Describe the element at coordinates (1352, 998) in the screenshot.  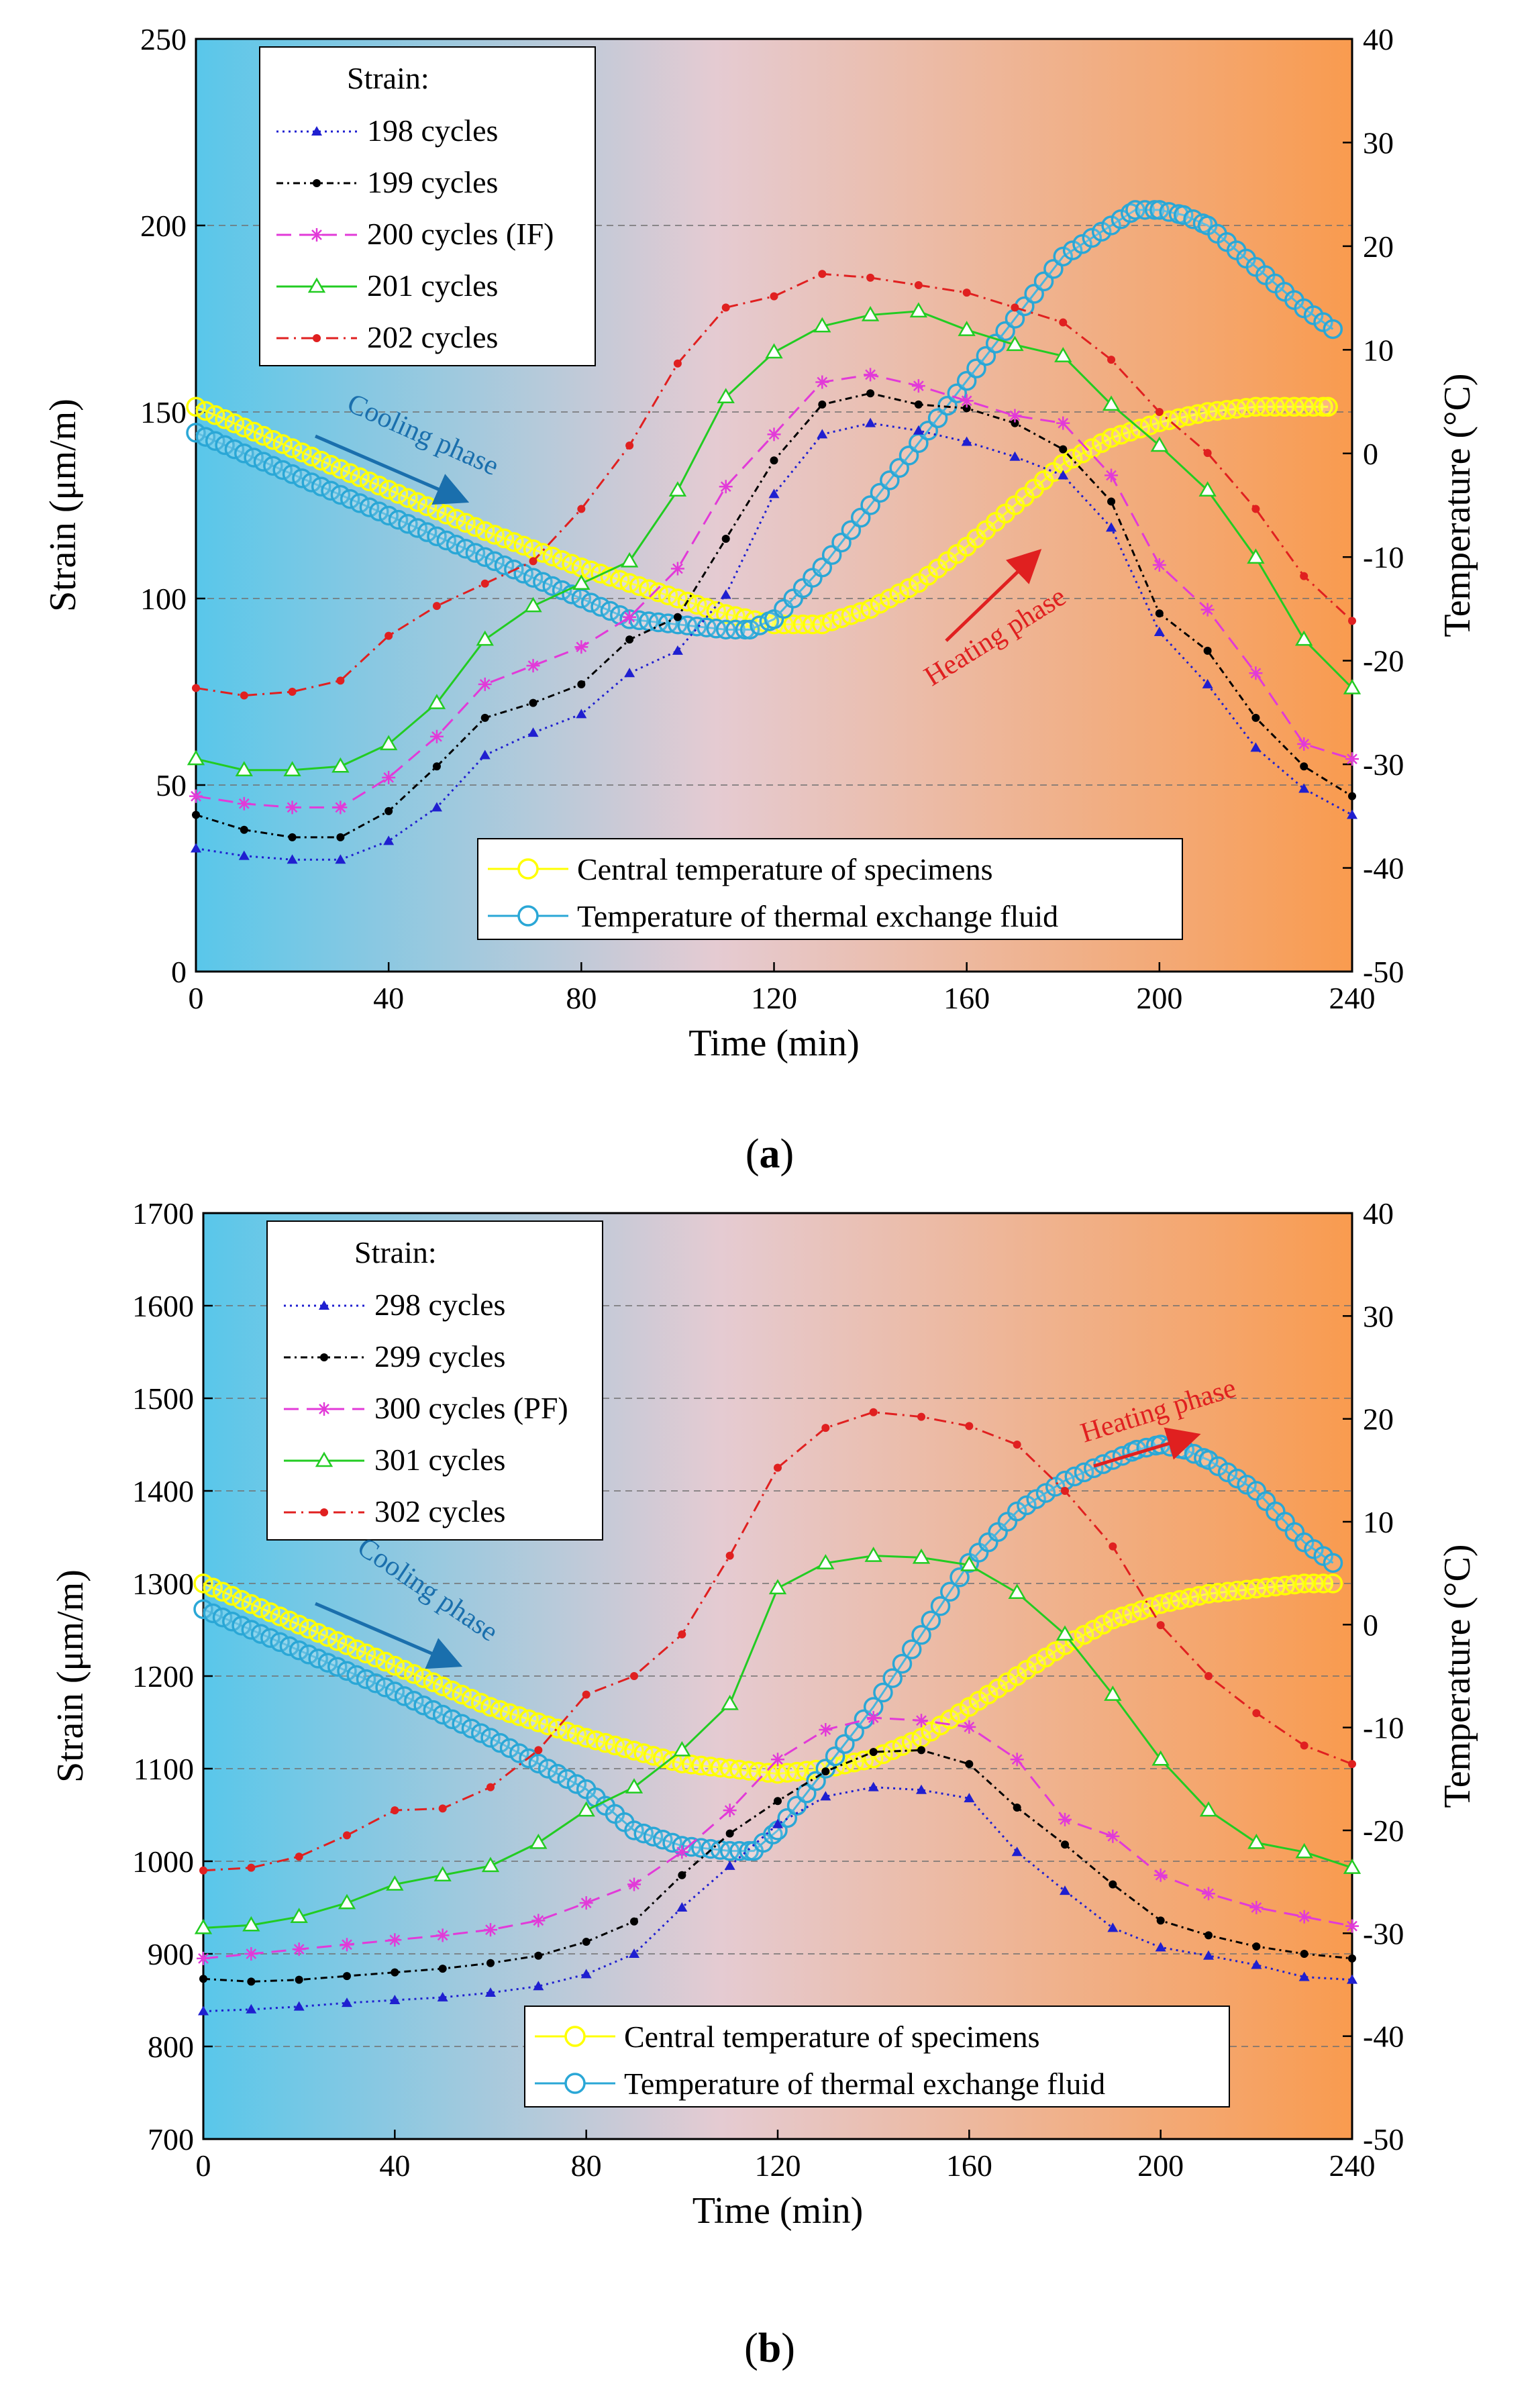
I see `x-tick-label: 240` at that location.